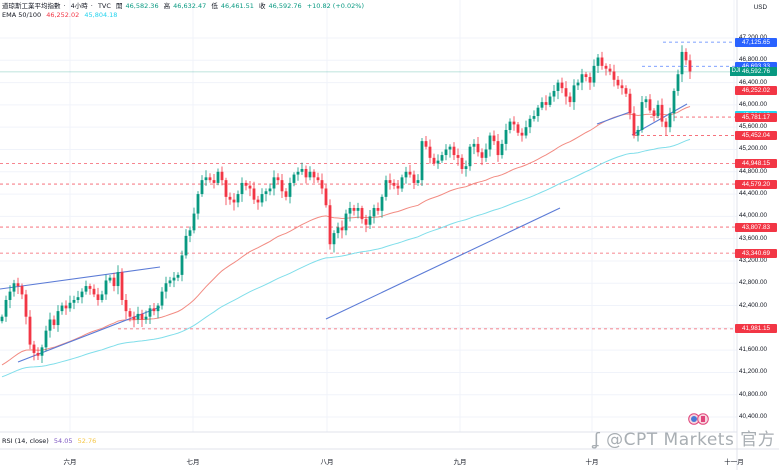 This screenshot has height=470, width=779. I want to click on low-label: 低, so click(214, 6).